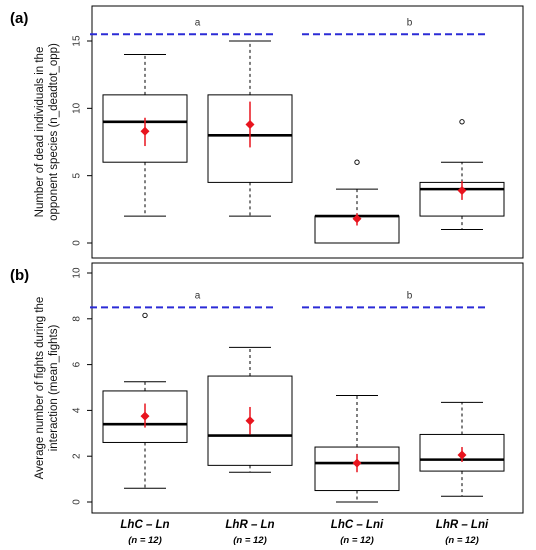  Describe the element at coordinates (462, 525) in the screenshot. I see `x-category-label: LhR – Lni` at that location.